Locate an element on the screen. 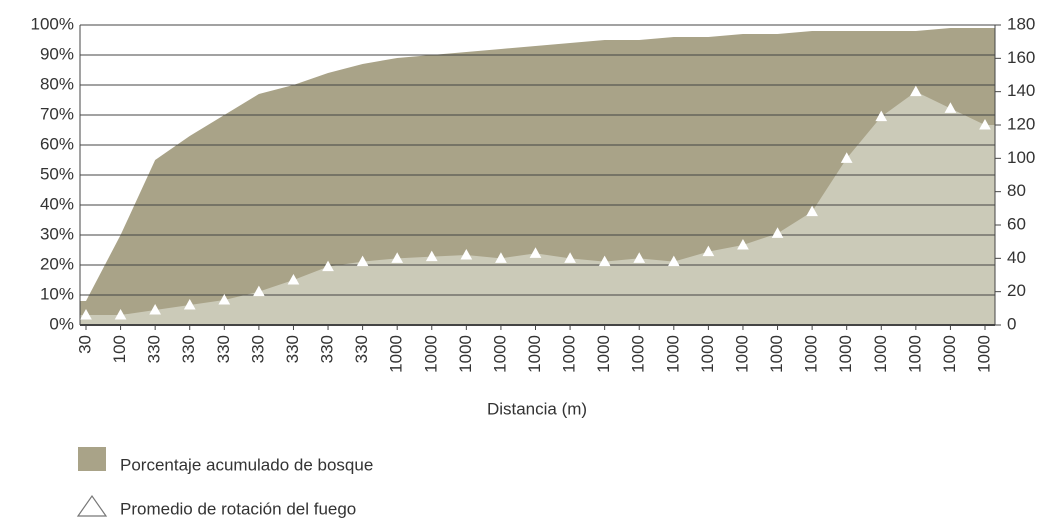  y2-tick-label: 80 is located at coordinates (1016, 190).